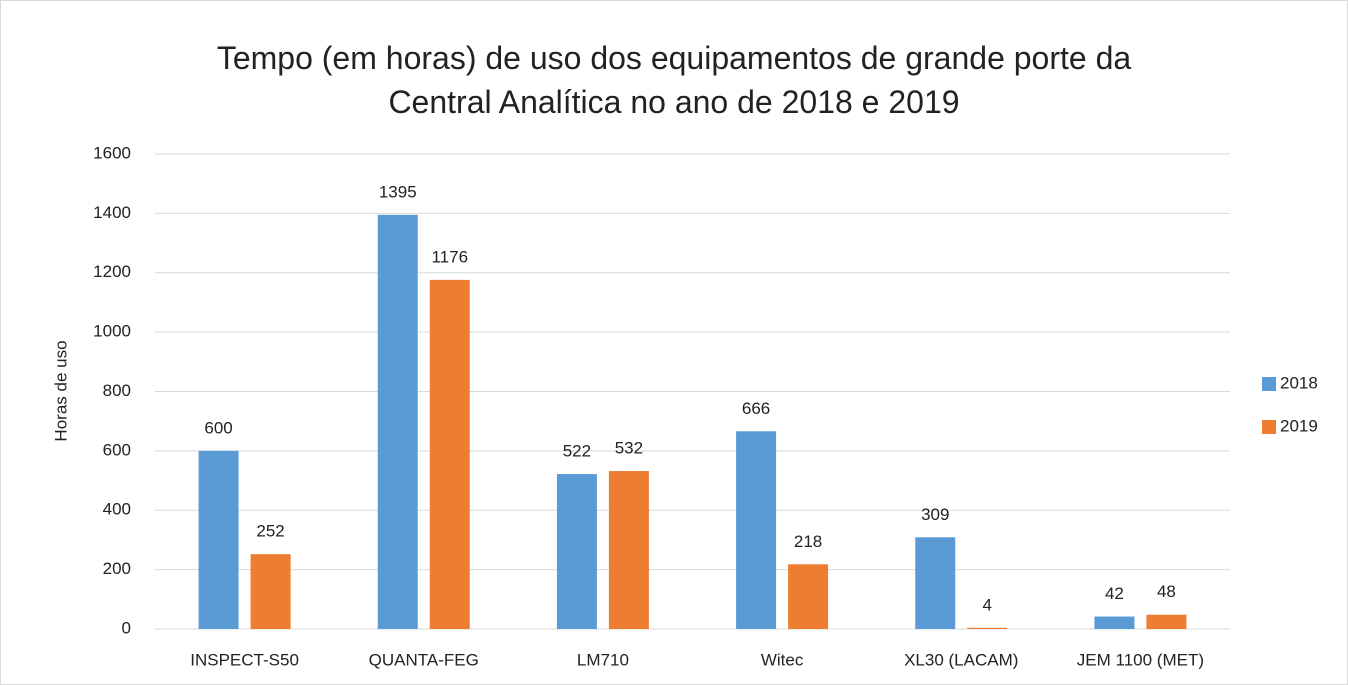  Describe the element at coordinates (603, 659) in the screenshot. I see `x-tick-label: LM710` at that location.